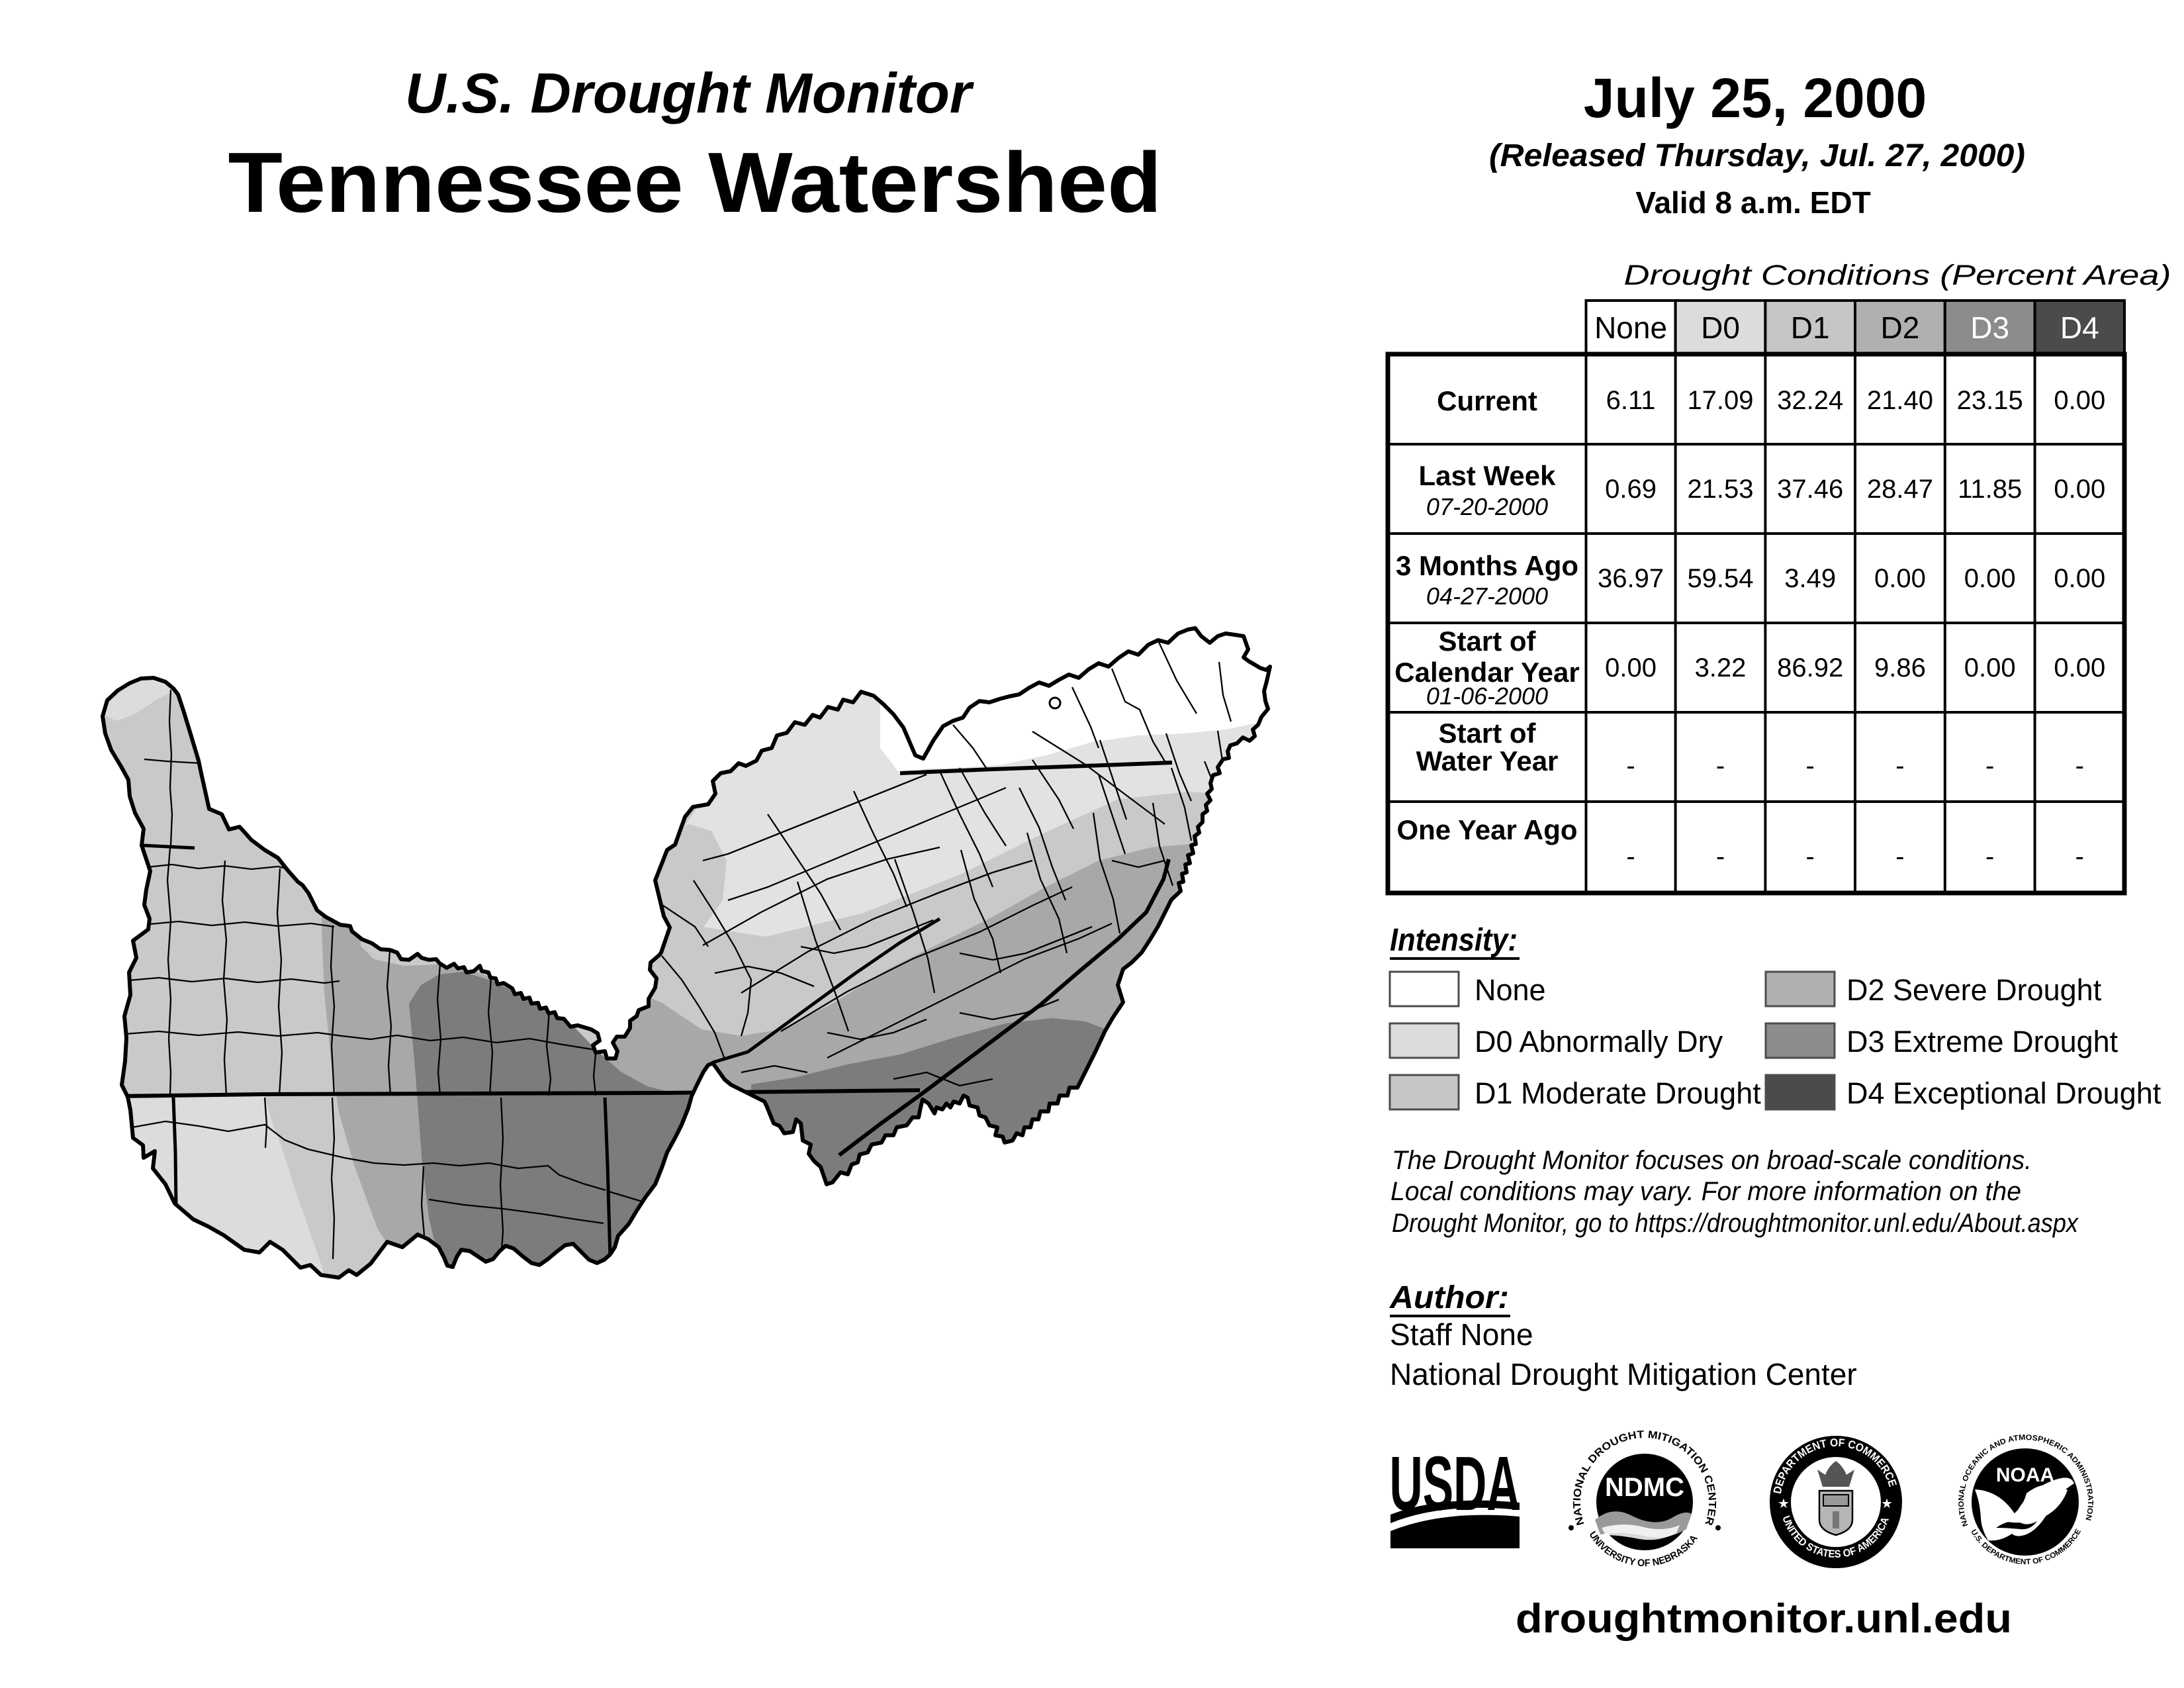 This screenshot has width=2184, height=1688. What do you see at coordinates (1624, 1374) in the screenshot?
I see `svg-text:National Drought Mitigation Ce: National Drought Mitigation Center` at bounding box center [1624, 1374].